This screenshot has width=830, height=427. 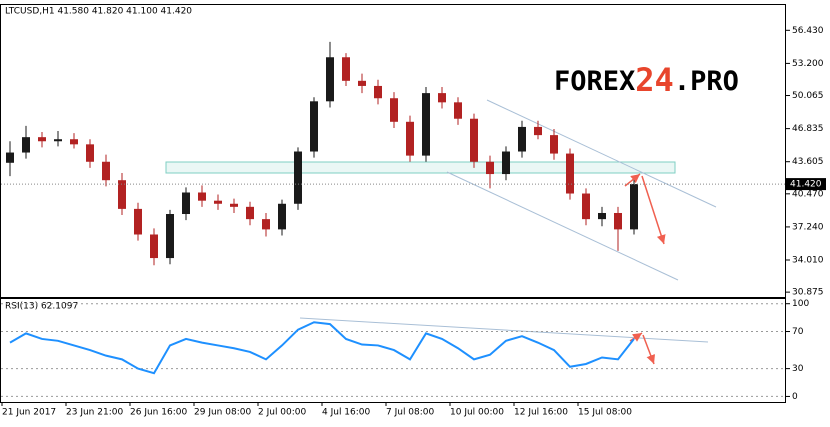 I want to click on x-tick-label: 7 Jul 08:00, so click(x=410, y=413).